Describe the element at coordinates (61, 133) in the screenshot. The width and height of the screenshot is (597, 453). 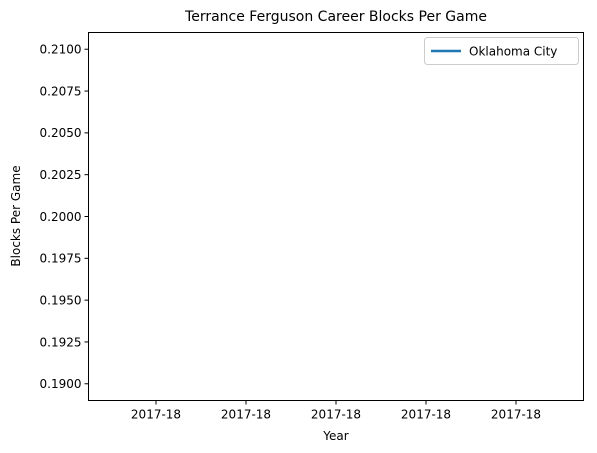
I see `y-tick-label: 0.2050` at that location.